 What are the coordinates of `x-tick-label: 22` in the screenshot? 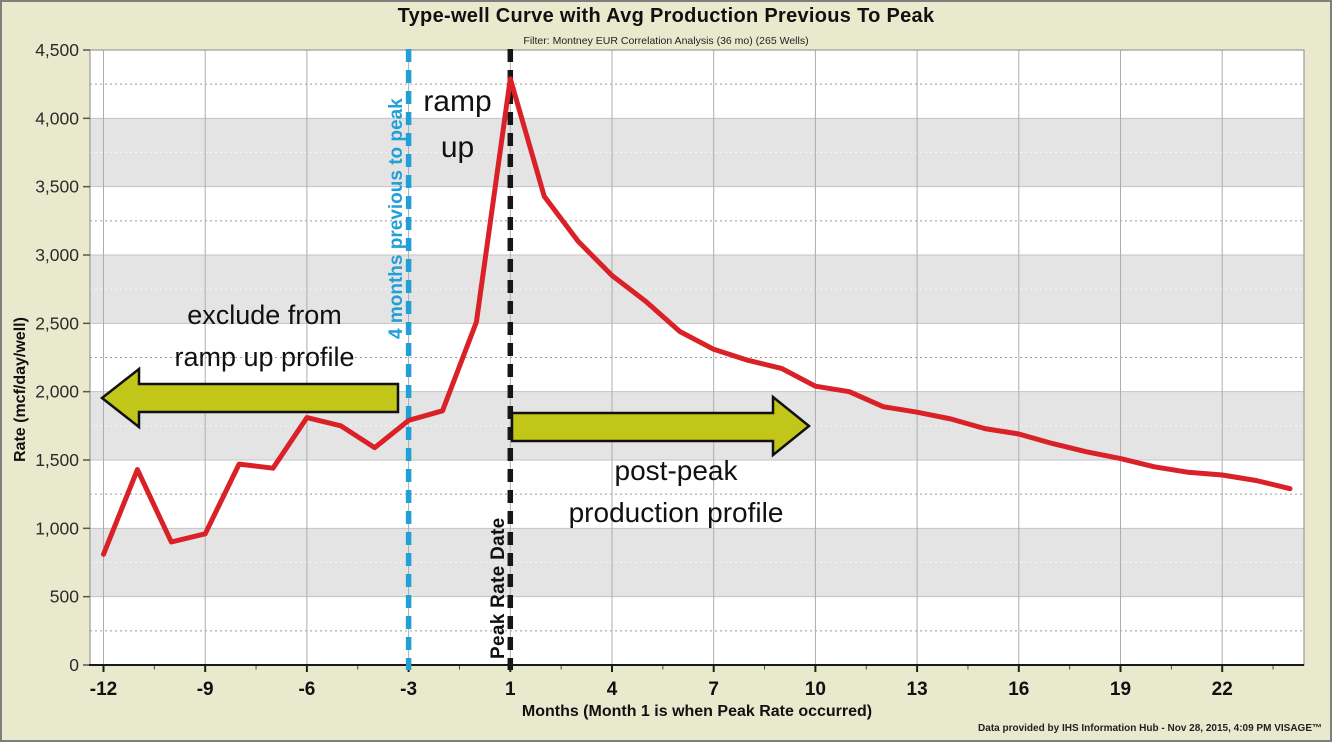 It's located at (1222, 689).